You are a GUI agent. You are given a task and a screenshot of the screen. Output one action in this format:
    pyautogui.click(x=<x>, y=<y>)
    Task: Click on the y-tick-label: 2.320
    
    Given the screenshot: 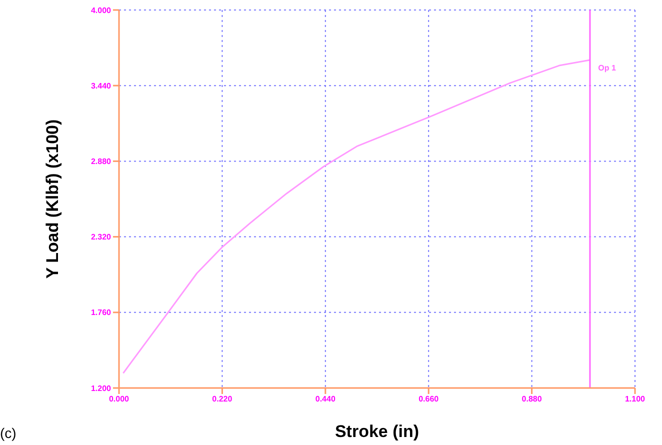 What is the action you would take?
    pyautogui.click(x=101, y=237)
    